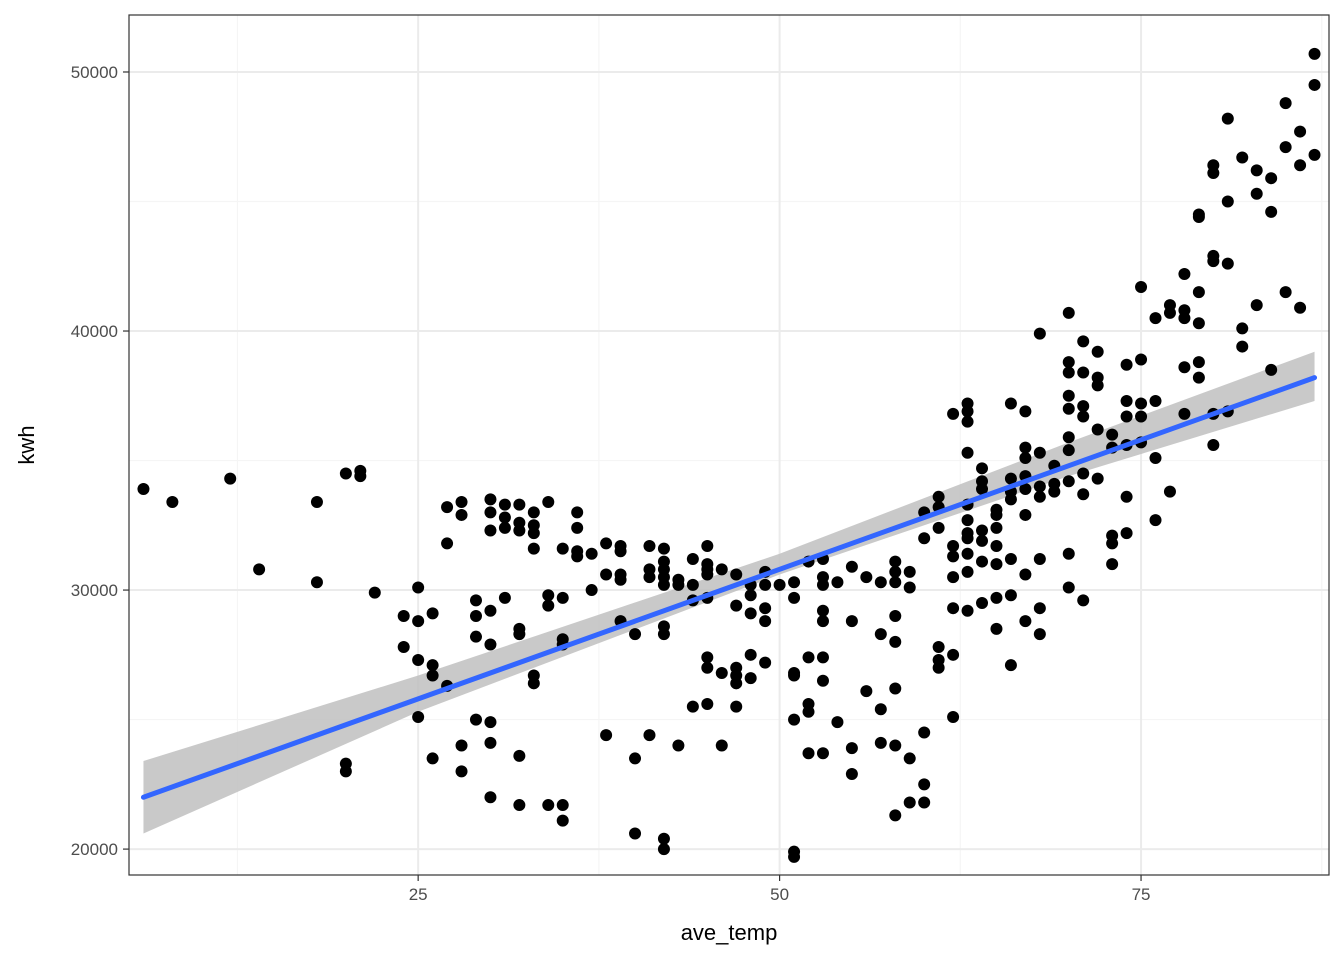  I want to click on y-tick-label: 50000, so click(94, 72).